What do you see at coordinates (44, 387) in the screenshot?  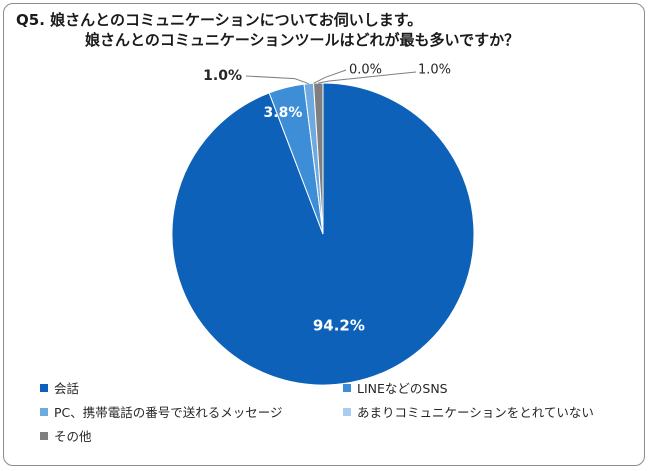 I see `legend-swatch-conversation` at bounding box center [44, 387].